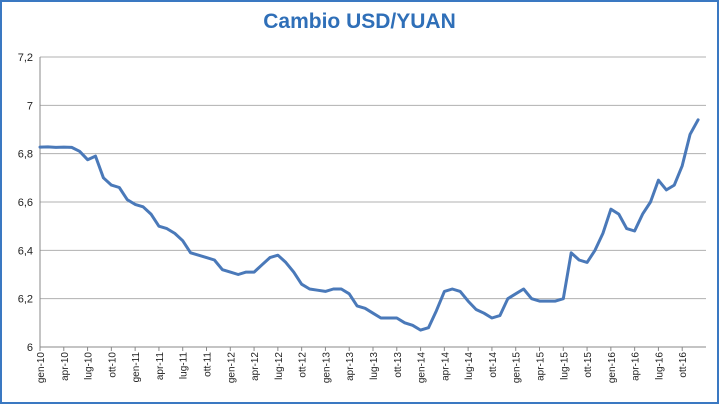 The image size is (719, 404). Describe the element at coordinates (517, 368) in the screenshot. I see `x-tick-label: gen-15` at that location.